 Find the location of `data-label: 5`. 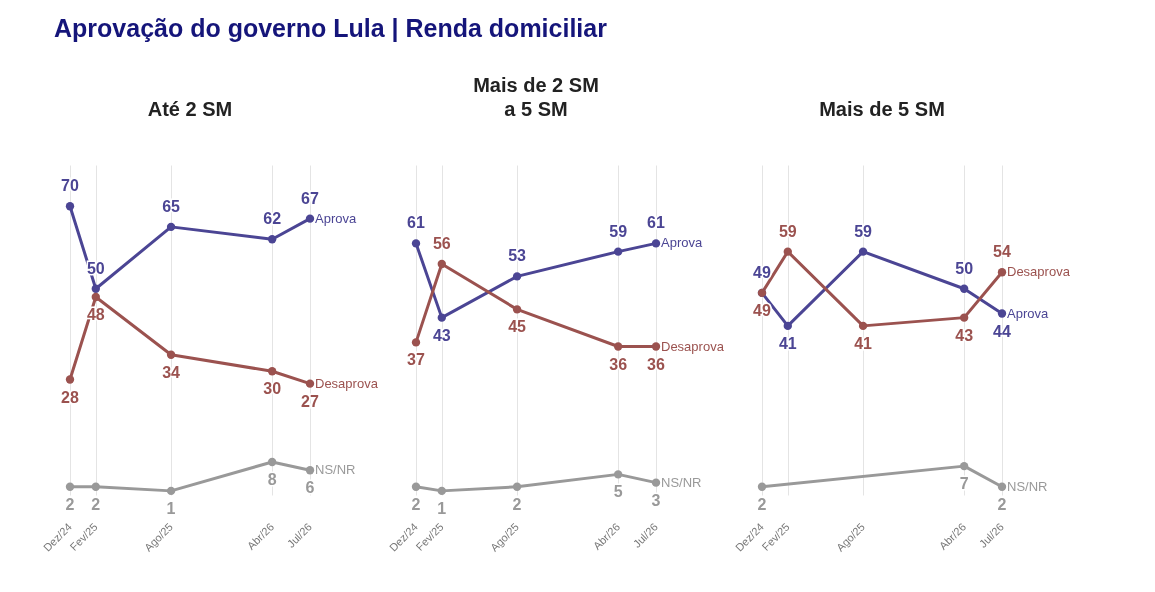

data-label: 5 is located at coordinates (618, 492).